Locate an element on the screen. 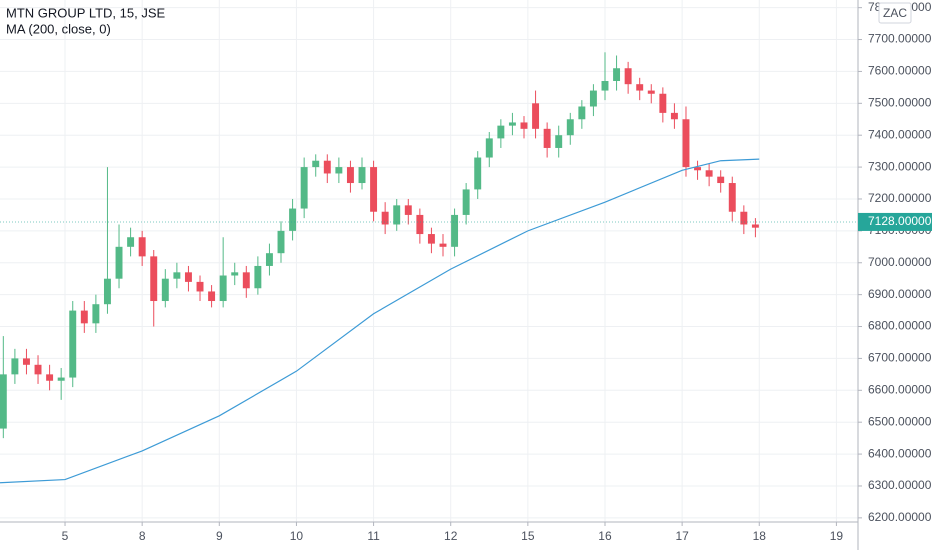 The image size is (932, 550). currency-label: ZAC is located at coordinates (895, 13).